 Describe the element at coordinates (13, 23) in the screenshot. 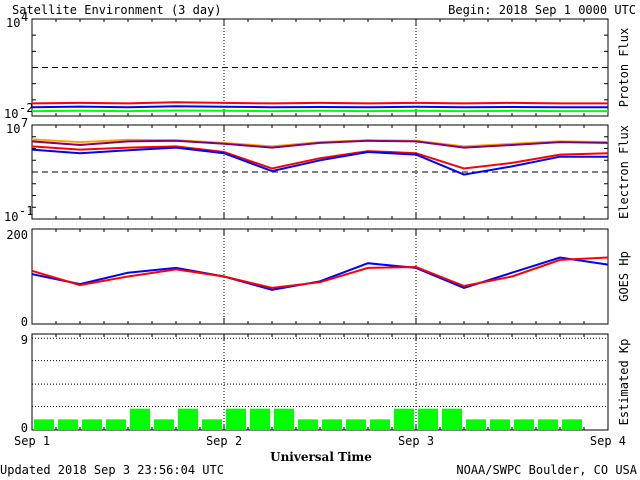

I see `proton-y-tick-top: 10` at that location.